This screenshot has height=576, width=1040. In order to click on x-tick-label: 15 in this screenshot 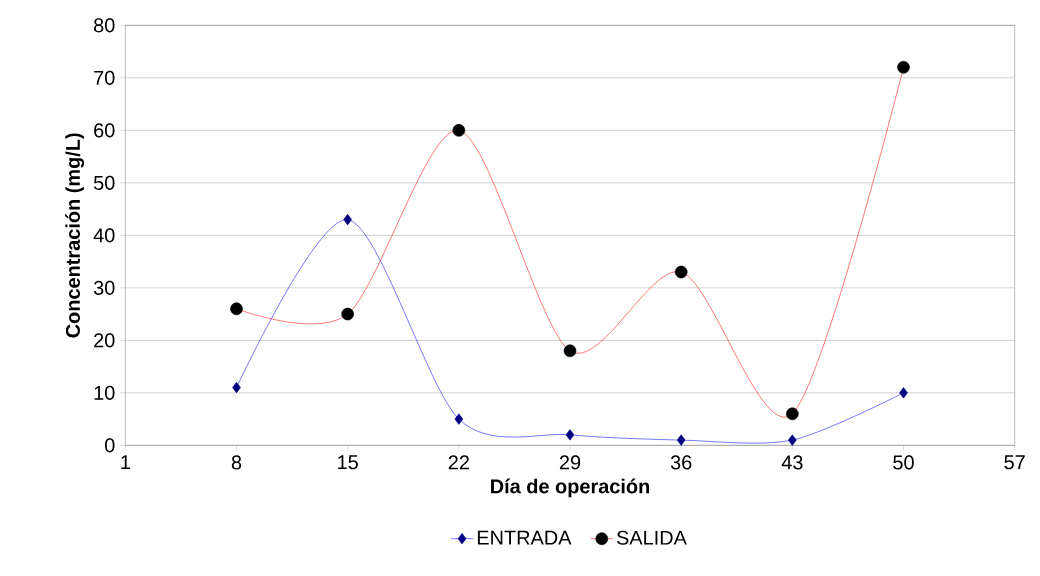, I will do `click(348, 462)`.